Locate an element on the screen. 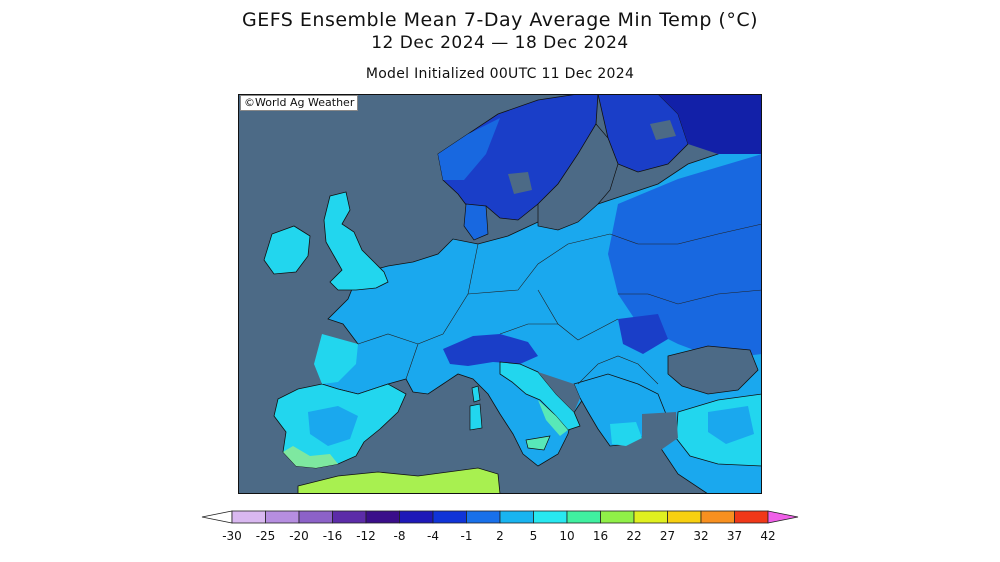 This screenshot has height=562, width=1000. legend-label: 10 is located at coordinates (566, 536).